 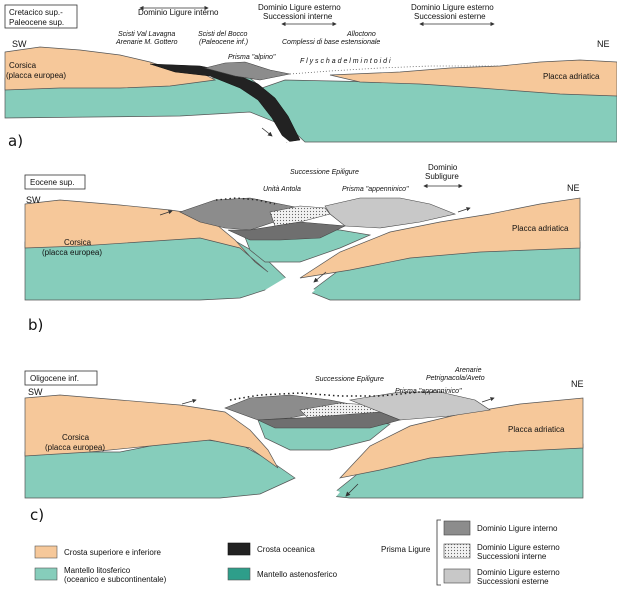 I want to click on panel-c-arenarie-2: Petrignacola/Aveto, so click(x=455, y=378).